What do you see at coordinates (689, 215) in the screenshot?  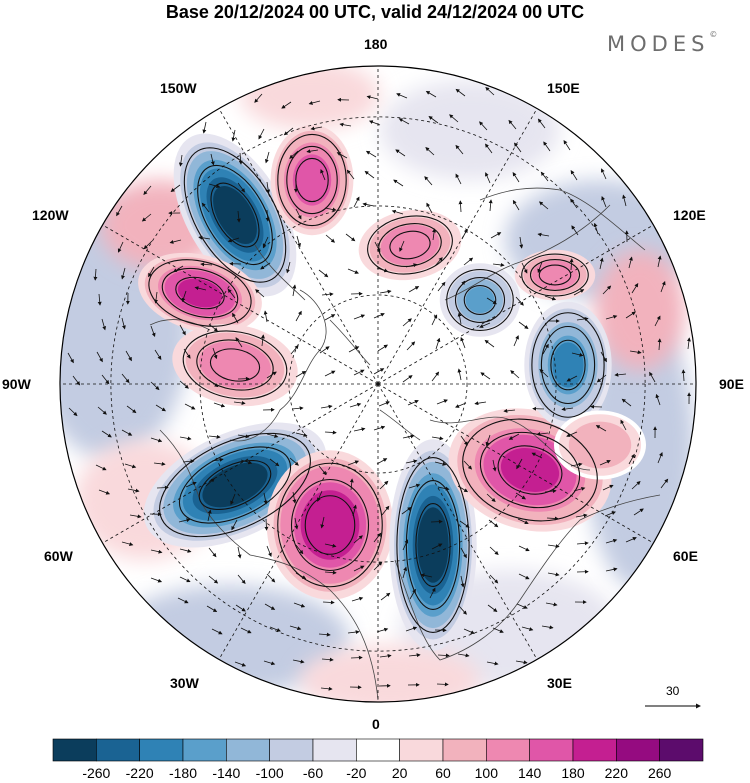 I see `lon-label-120e: 120E` at bounding box center [689, 215].